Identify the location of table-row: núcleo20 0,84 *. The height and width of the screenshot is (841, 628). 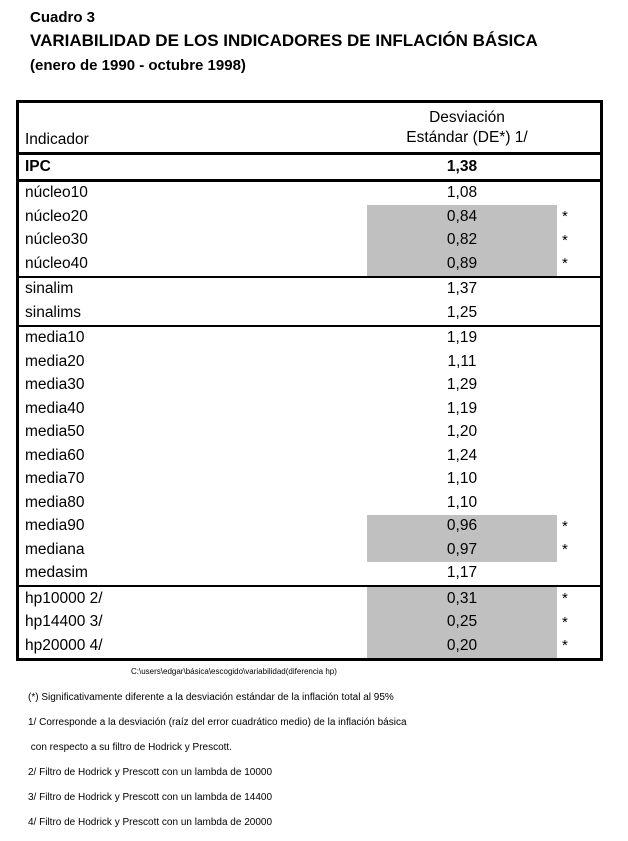
(309, 217).